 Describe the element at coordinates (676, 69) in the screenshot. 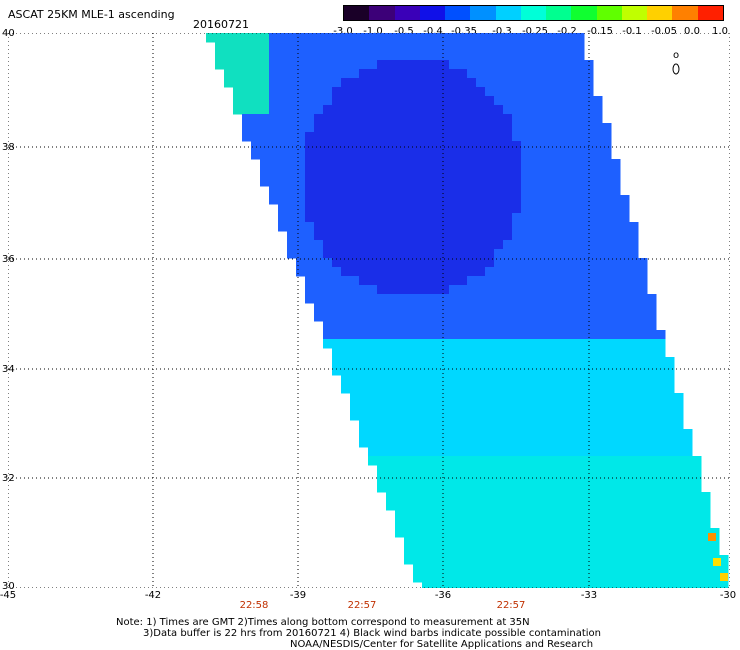

I see `wind-barb-symbol` at that location.